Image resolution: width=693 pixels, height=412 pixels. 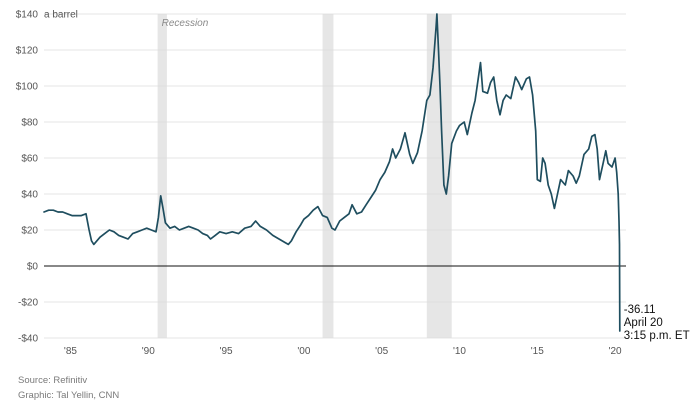 What do you see at coordinates (640, 310) in the screenshot?
I see `annotation-line-0: -36.11` at bounding box center [640, 310].